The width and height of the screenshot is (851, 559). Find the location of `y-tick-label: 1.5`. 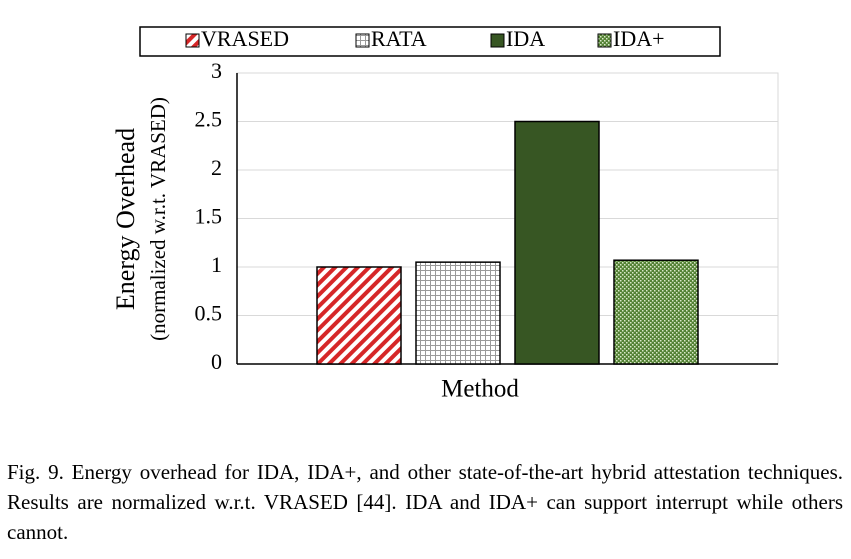

y-tick-label: 1.5 is located at coordinates (209, 216).